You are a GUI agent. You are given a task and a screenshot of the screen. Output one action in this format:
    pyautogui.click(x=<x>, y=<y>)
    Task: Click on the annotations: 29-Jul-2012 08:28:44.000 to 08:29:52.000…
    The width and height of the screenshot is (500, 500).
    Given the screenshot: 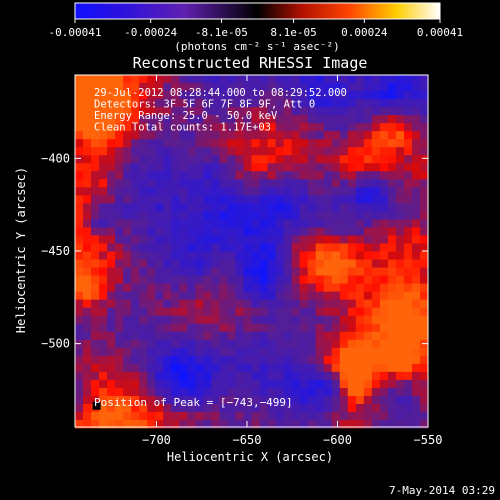 What is the action you would take?
    pyautogui.click(x=220, y=110)
    